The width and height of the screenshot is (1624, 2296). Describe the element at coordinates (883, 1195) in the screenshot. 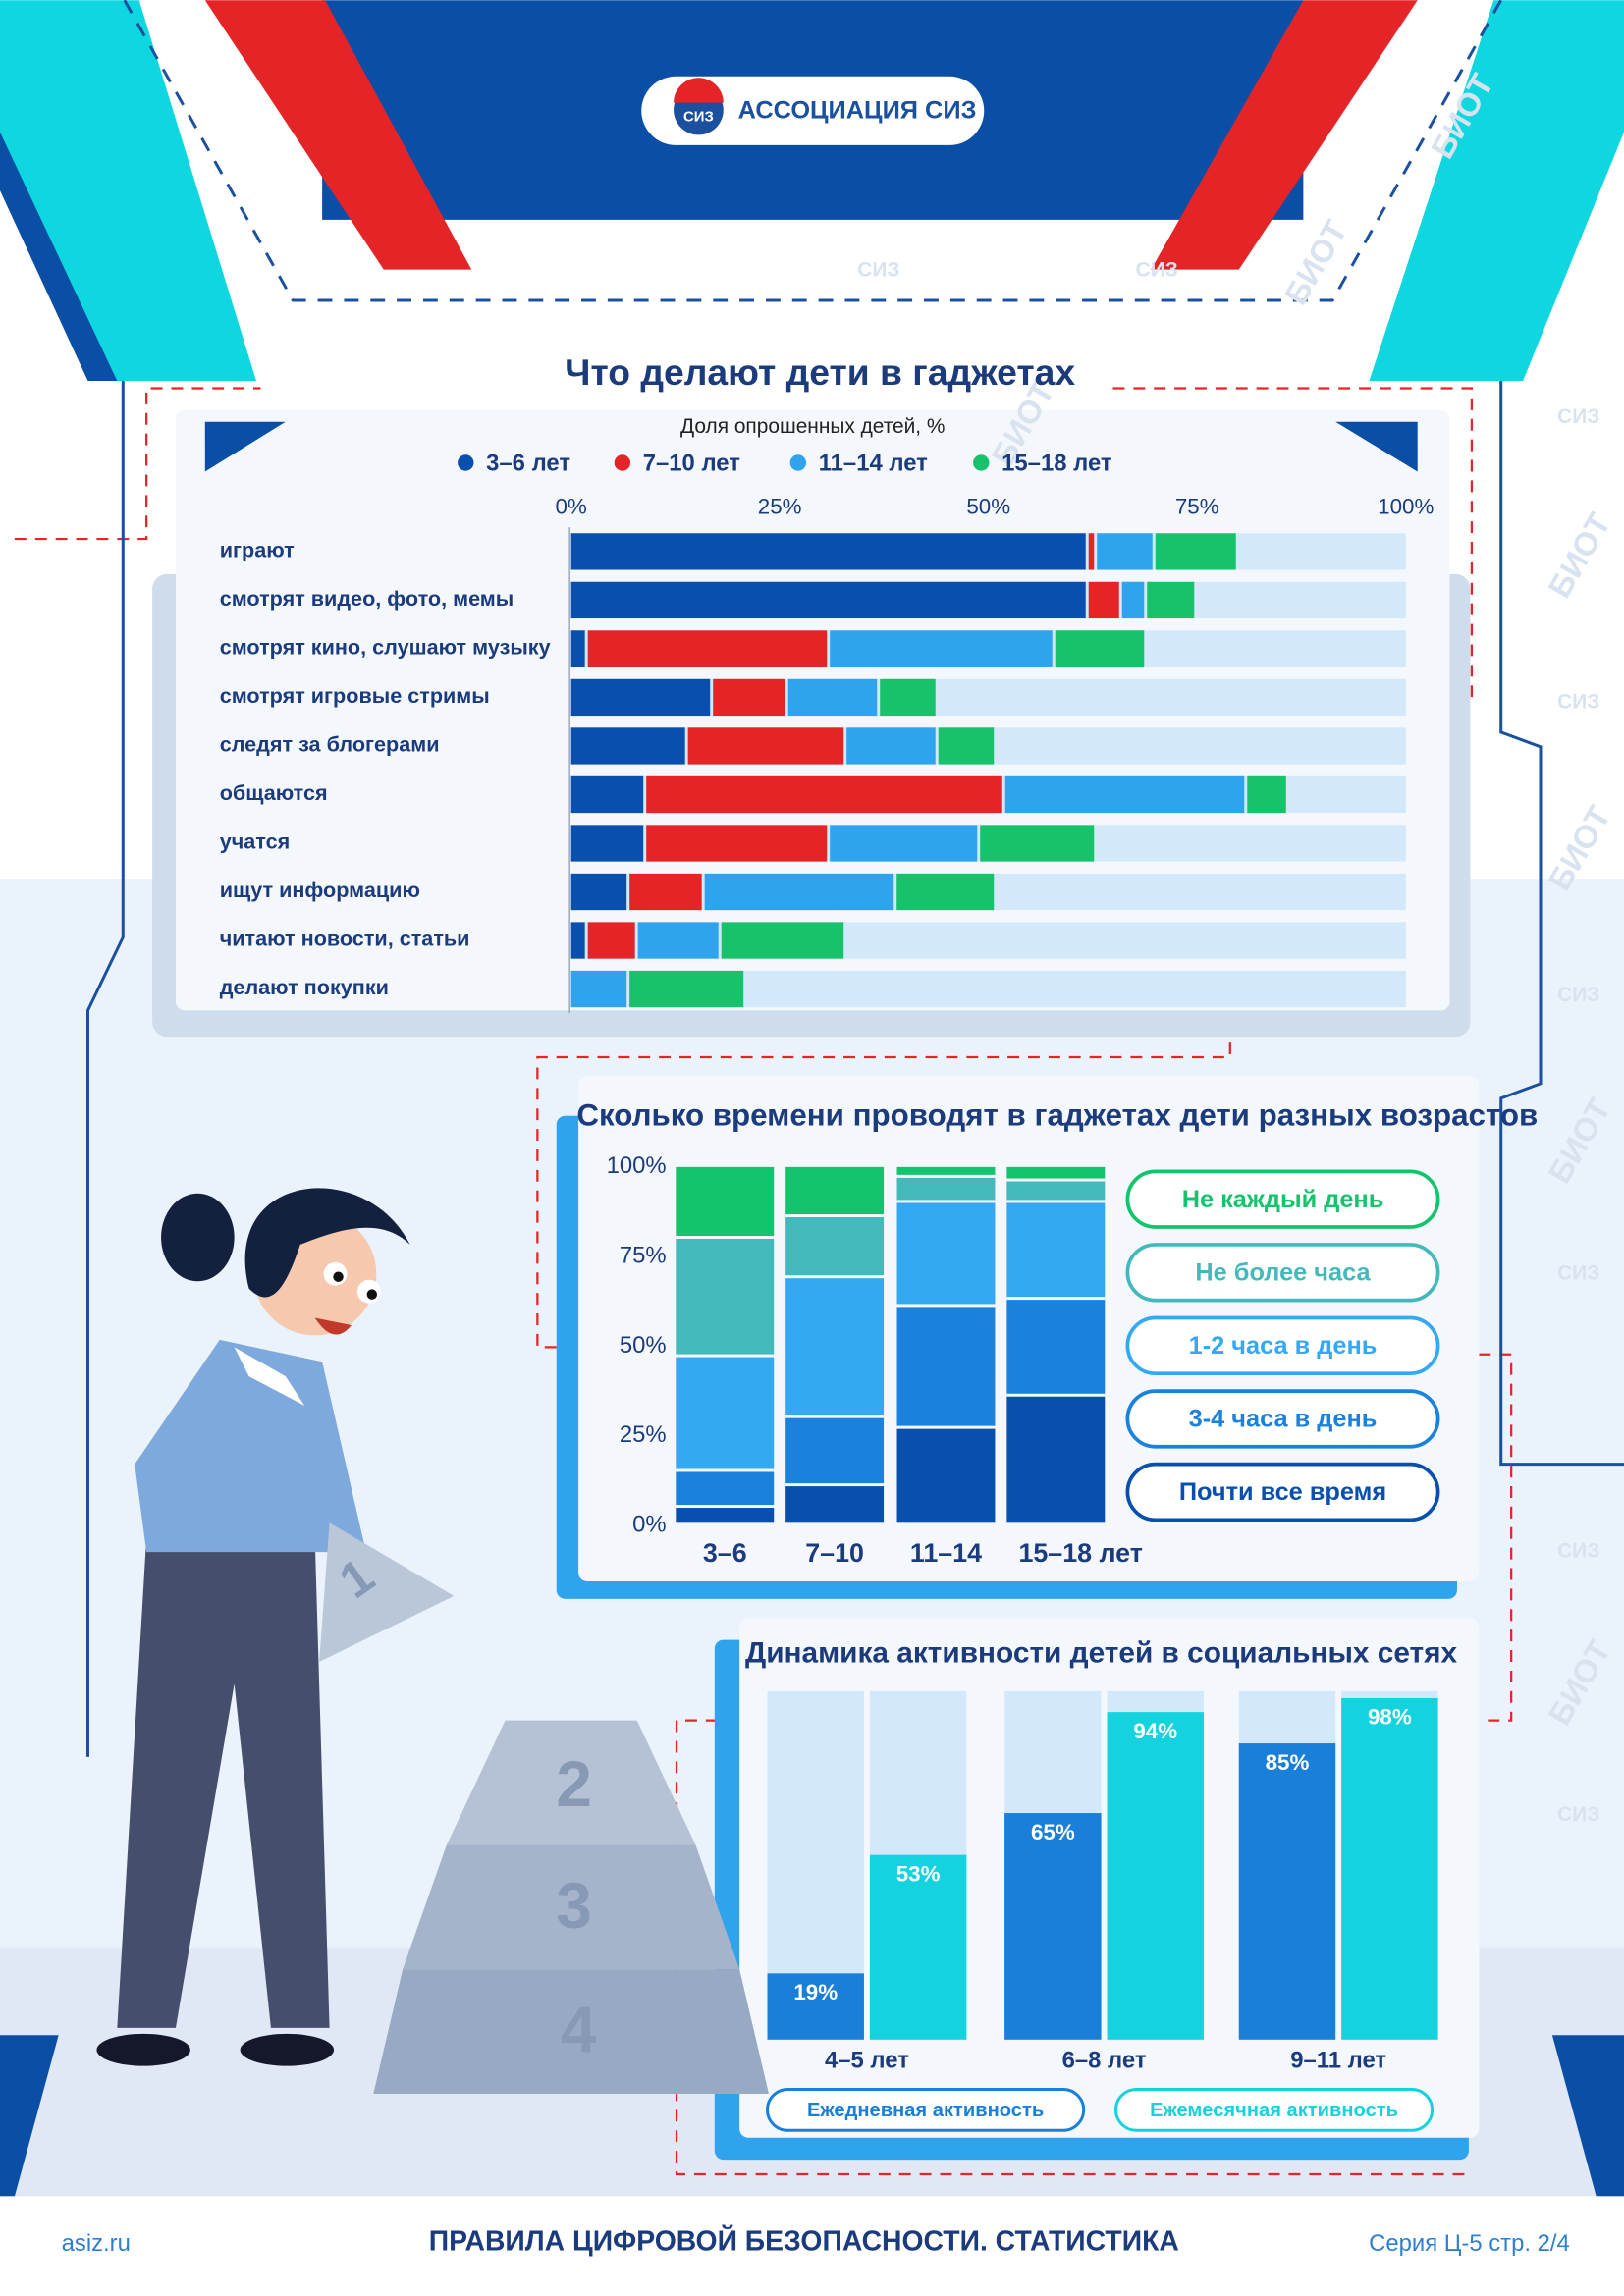

I see `dashed-line` at that location.